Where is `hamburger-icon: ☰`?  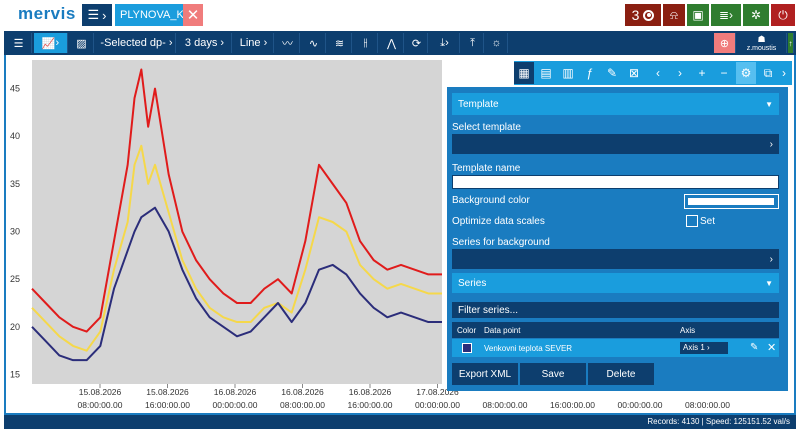 hamburger-icon: ☰ is located at coordinates (93, 14).